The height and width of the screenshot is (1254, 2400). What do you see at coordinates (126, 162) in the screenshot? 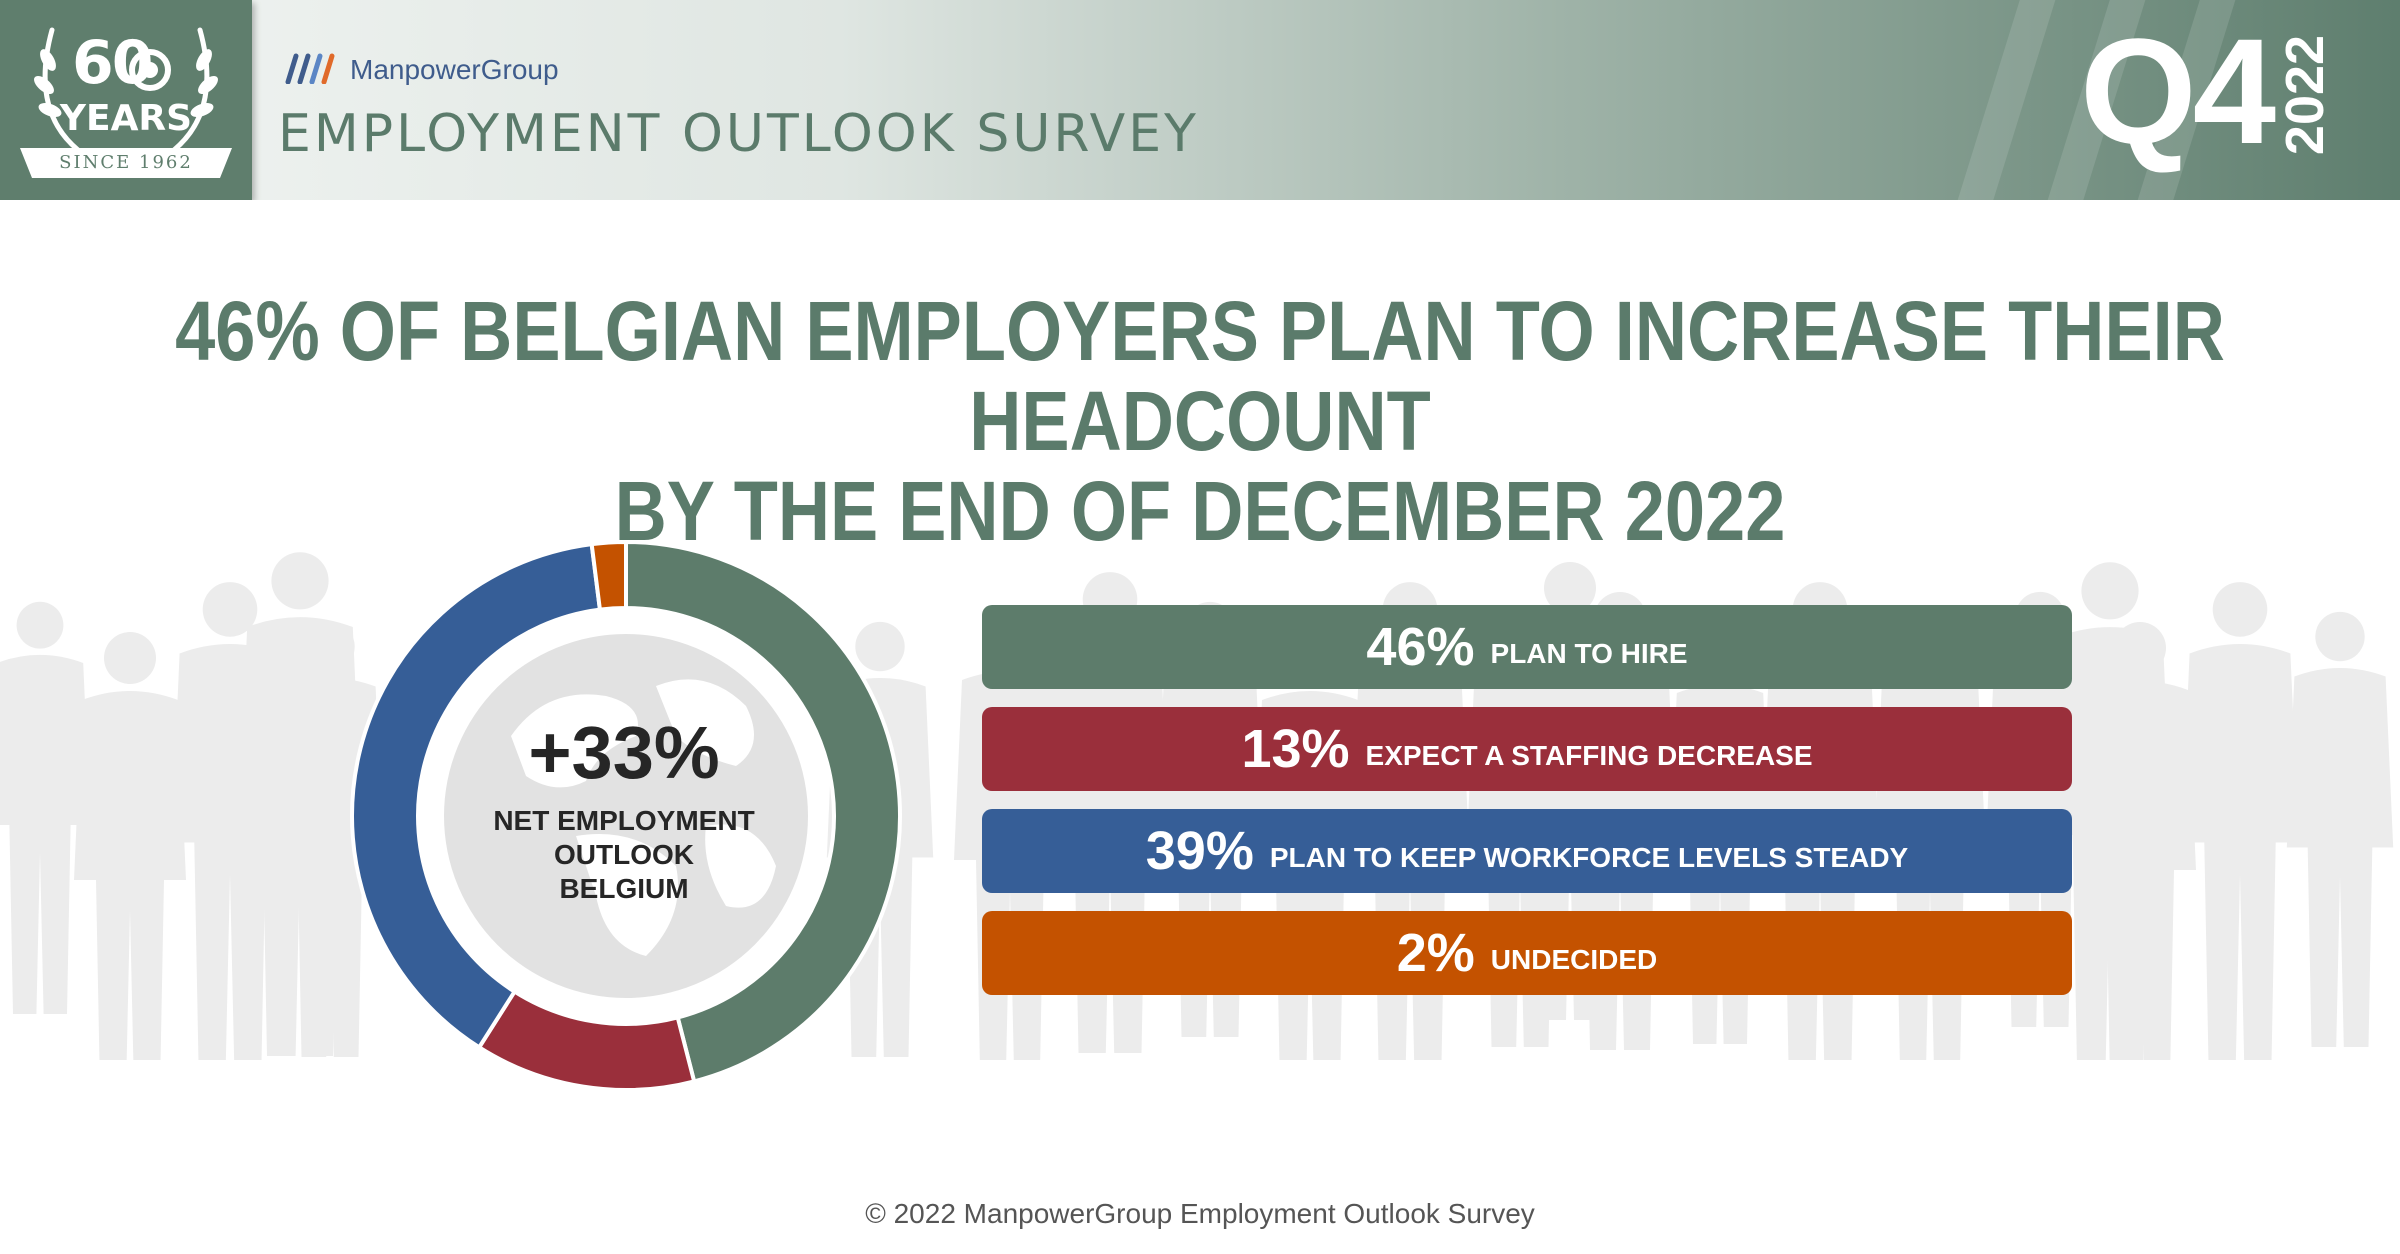
I see `badge-since: SINCE 1962` at bounding box center [126, 162].